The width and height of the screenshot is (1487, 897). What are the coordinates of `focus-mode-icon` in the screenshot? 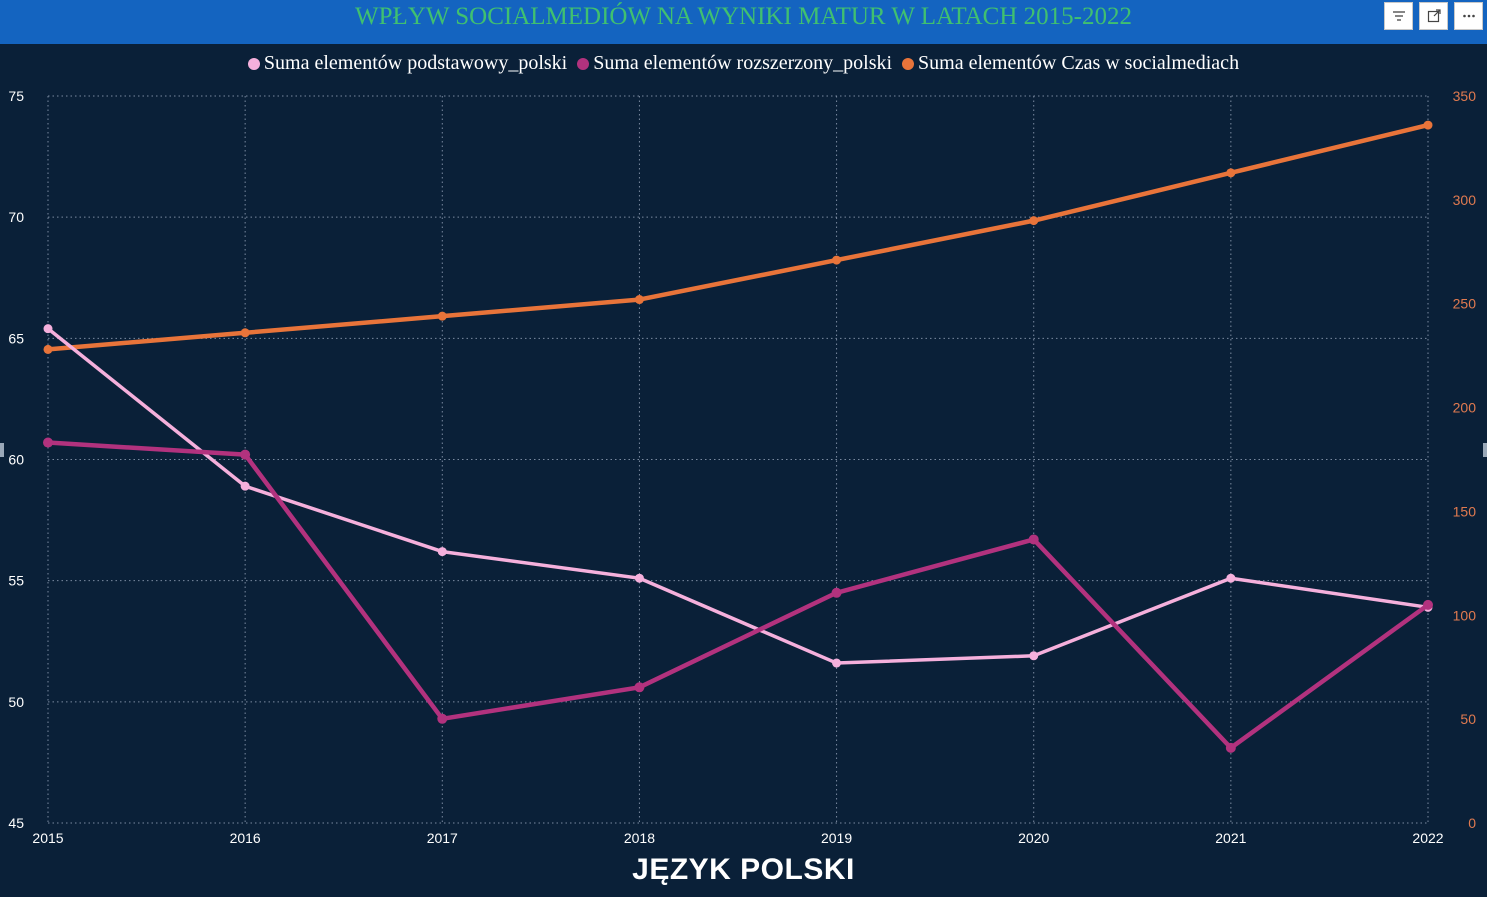 It's located at (1434, 16).